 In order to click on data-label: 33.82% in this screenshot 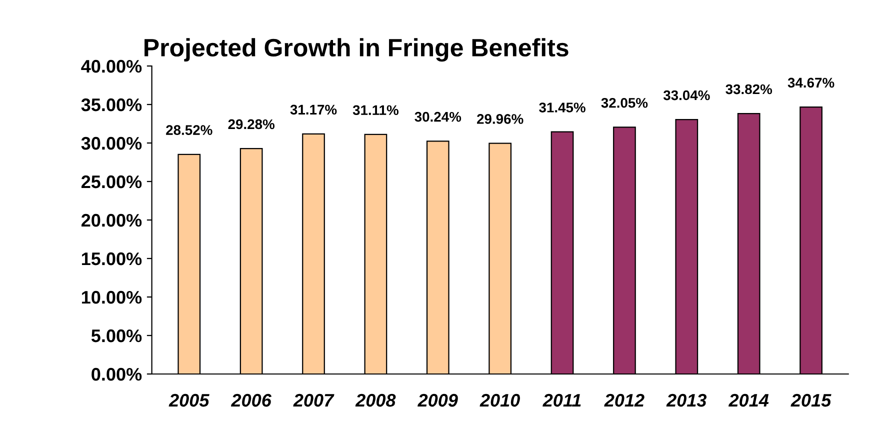, I will do `click(749, 89)`.